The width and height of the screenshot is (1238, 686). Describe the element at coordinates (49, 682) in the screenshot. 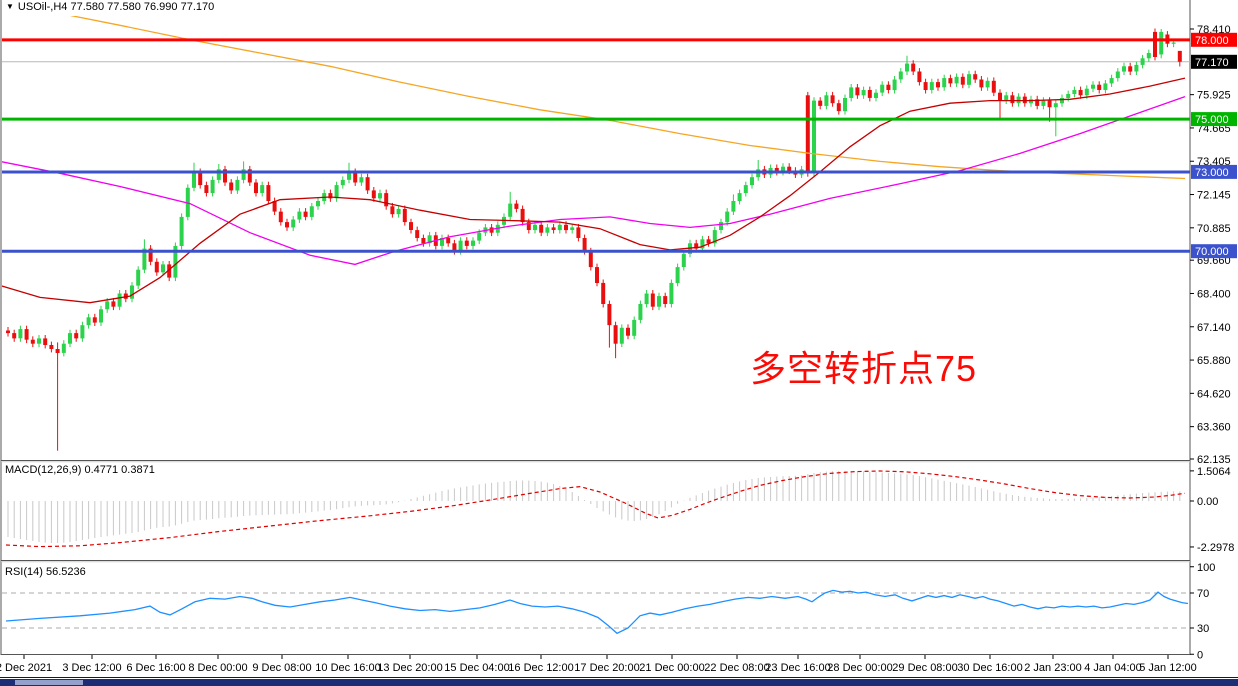

I see `horizontal-scrollbar-thumb` at that location.